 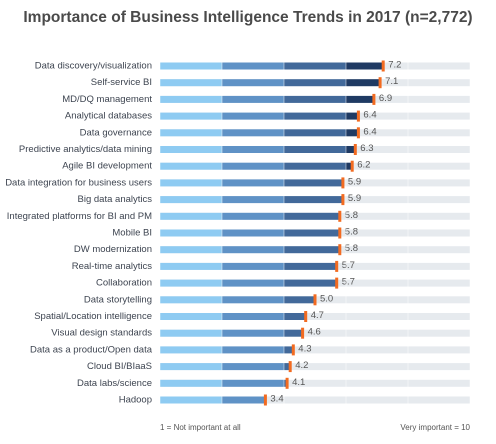 What do you see at coordinates (91, 349) in the screenshot?
I see `category-label: Data as a product/Open data` at bounding box center [91, 349].